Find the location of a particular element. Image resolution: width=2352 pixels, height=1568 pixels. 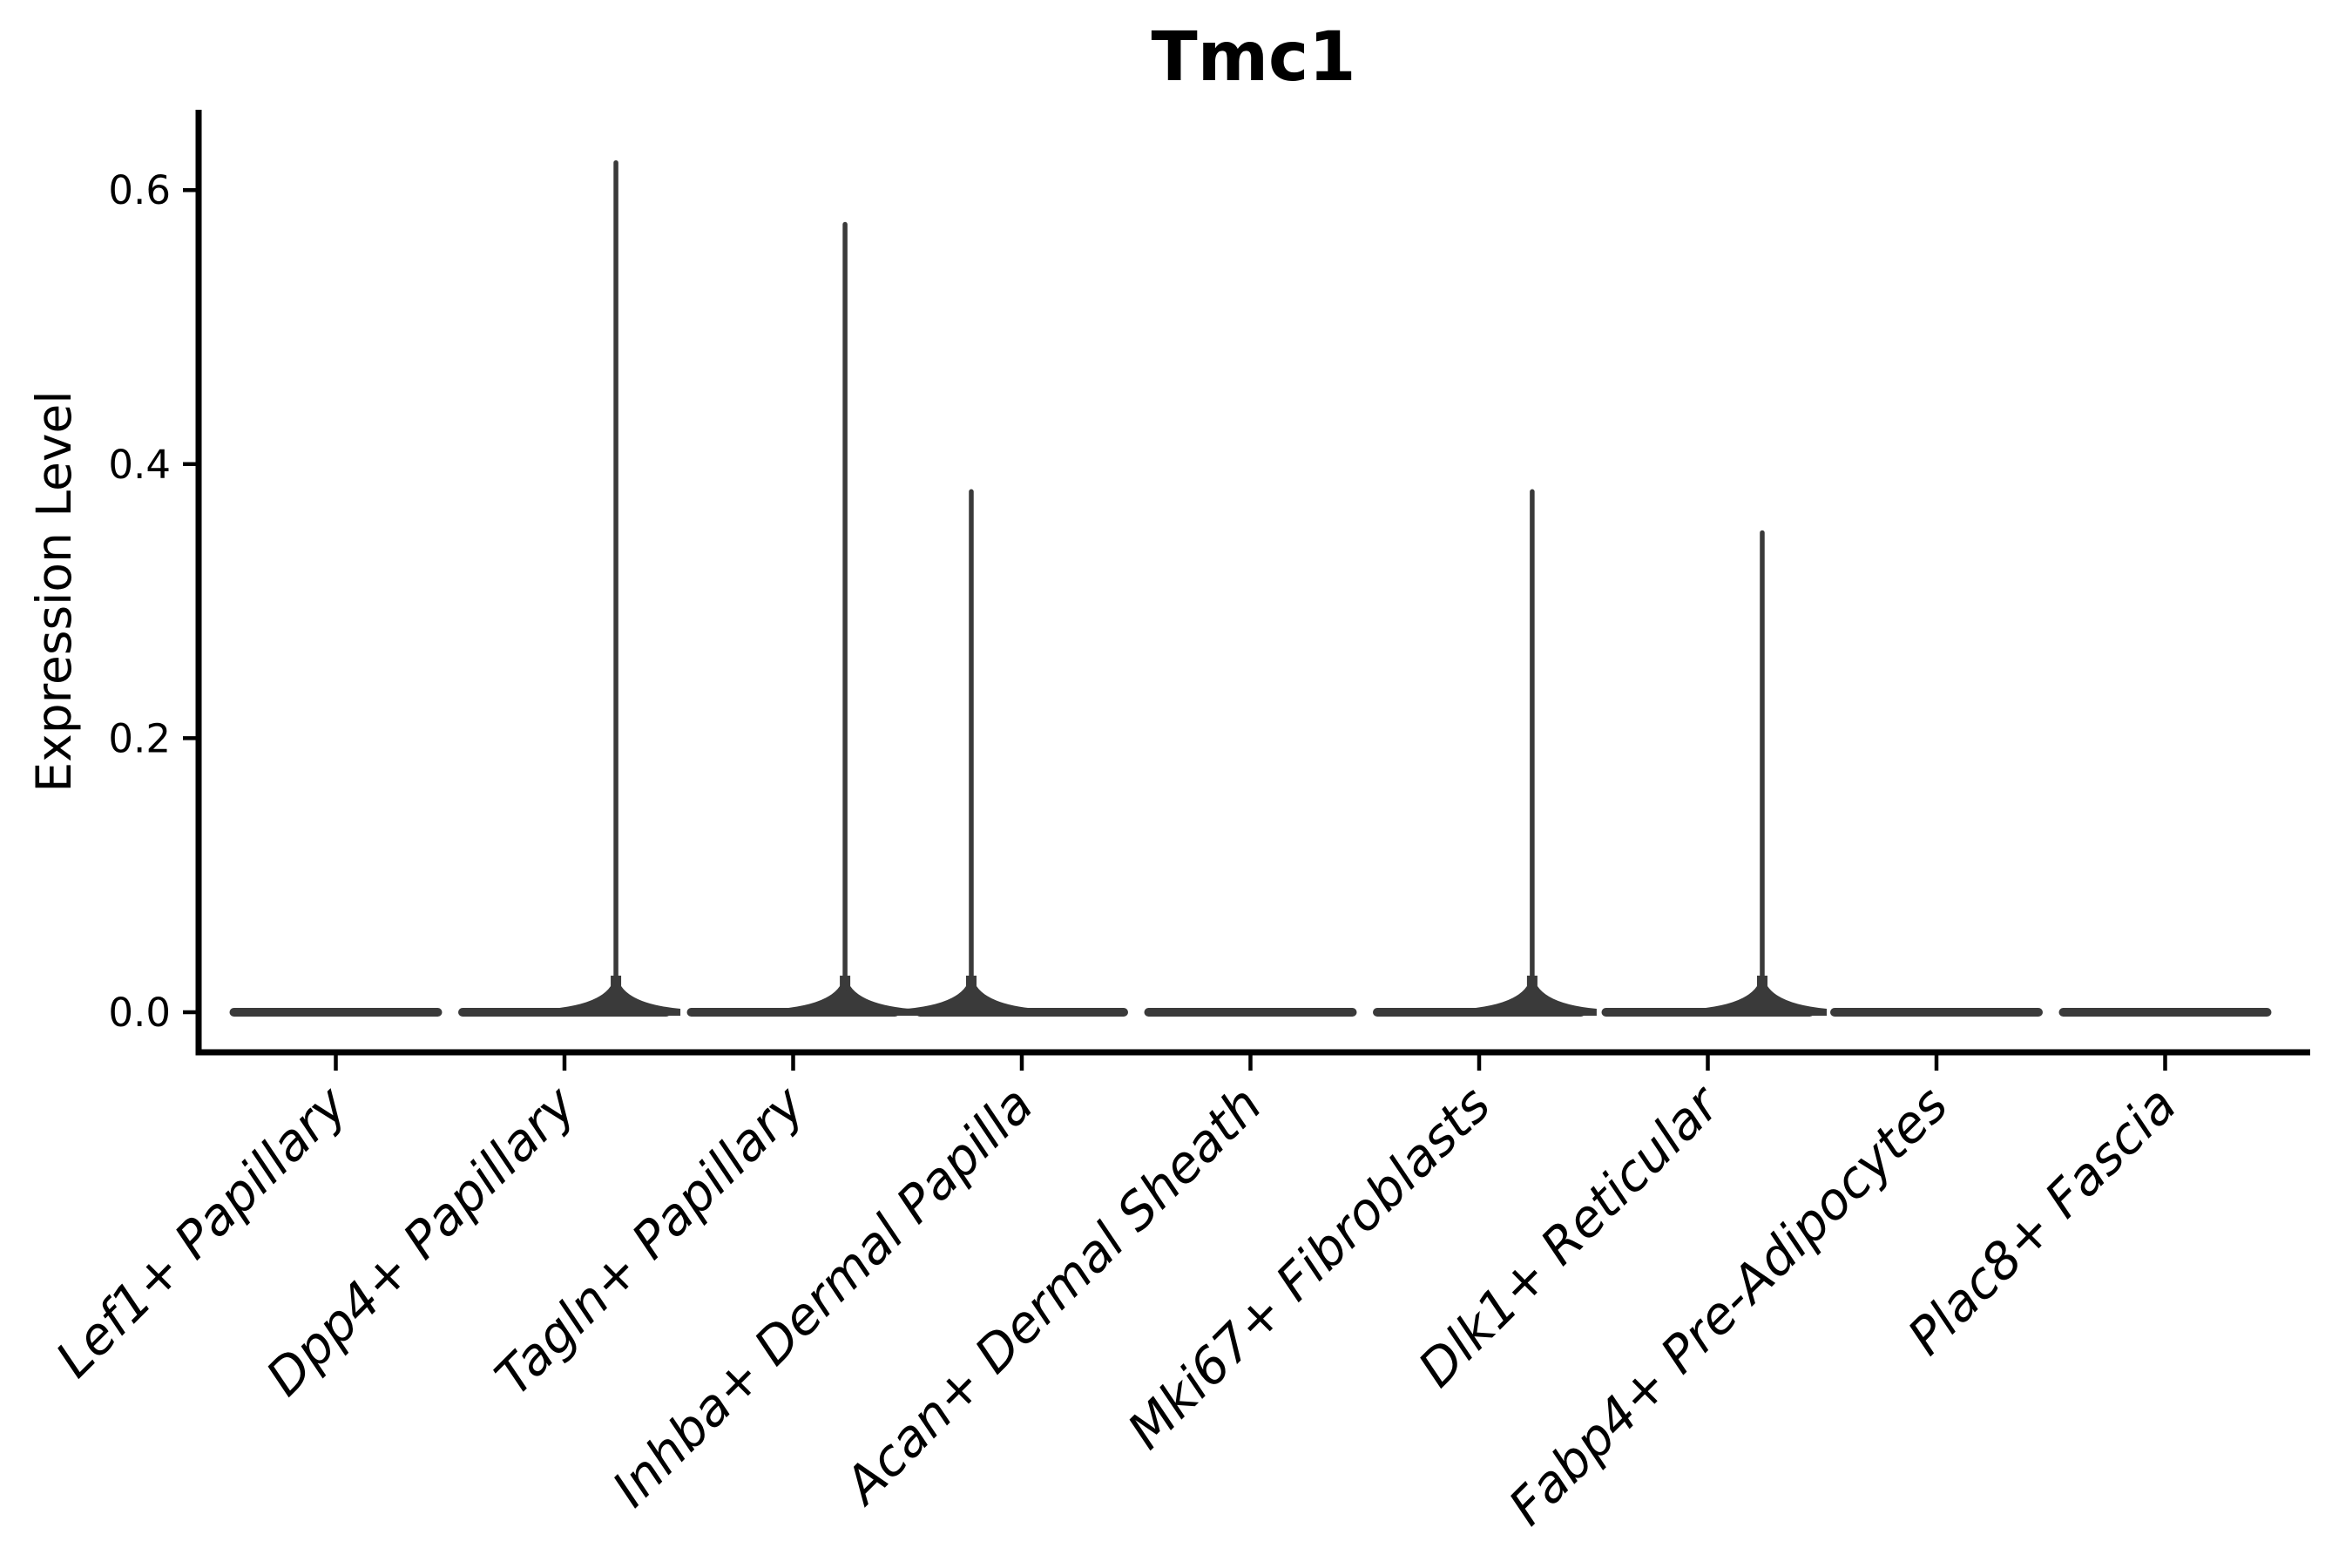

y-tick-label: 0.6 is located at coordinates (139, 190).